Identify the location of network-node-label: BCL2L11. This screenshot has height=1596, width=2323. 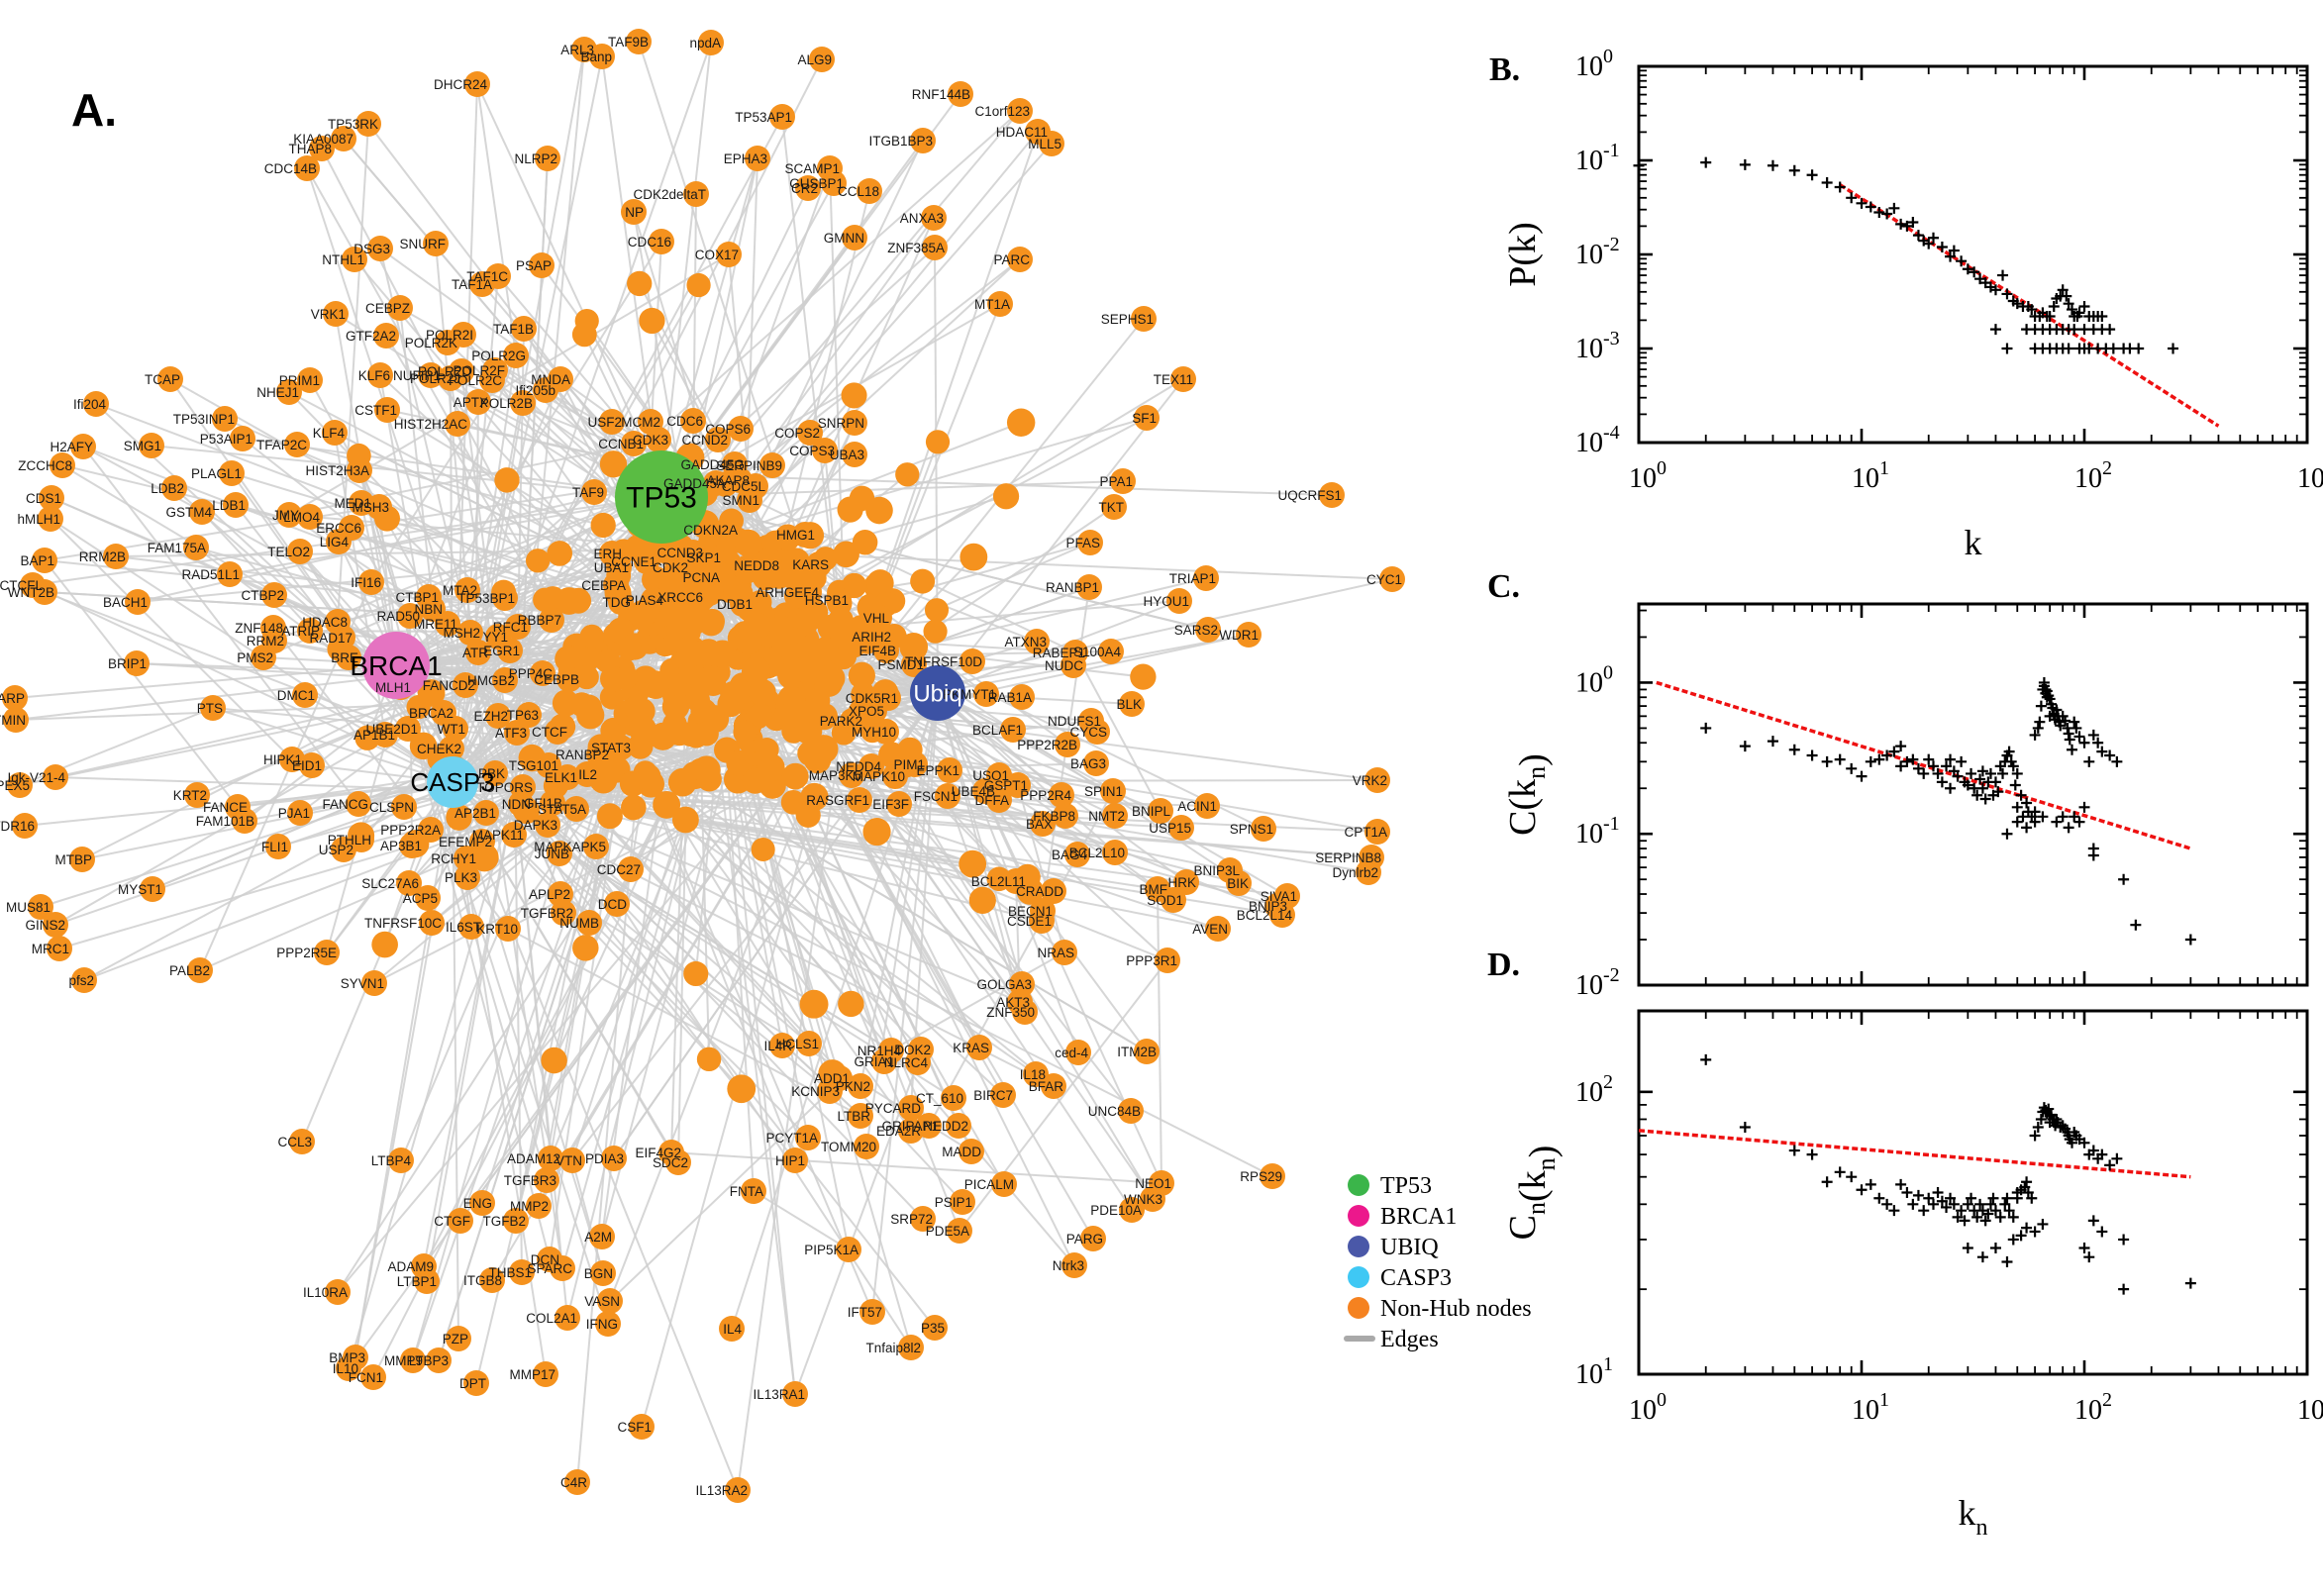
(998, 881).